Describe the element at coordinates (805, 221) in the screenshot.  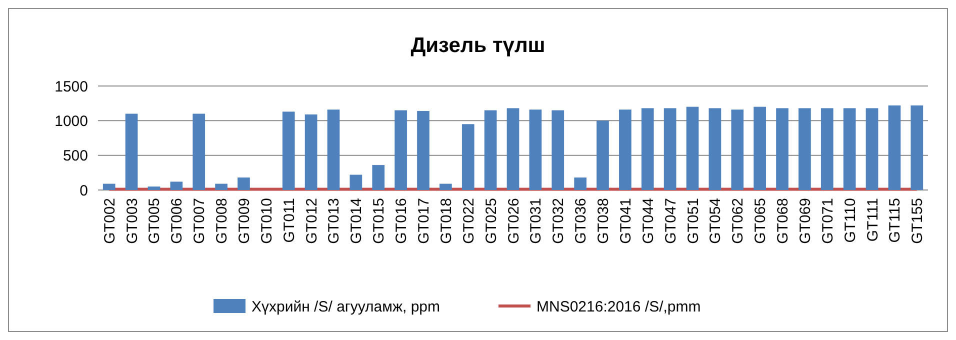
I see `x-tick-label: GT069` at that location.